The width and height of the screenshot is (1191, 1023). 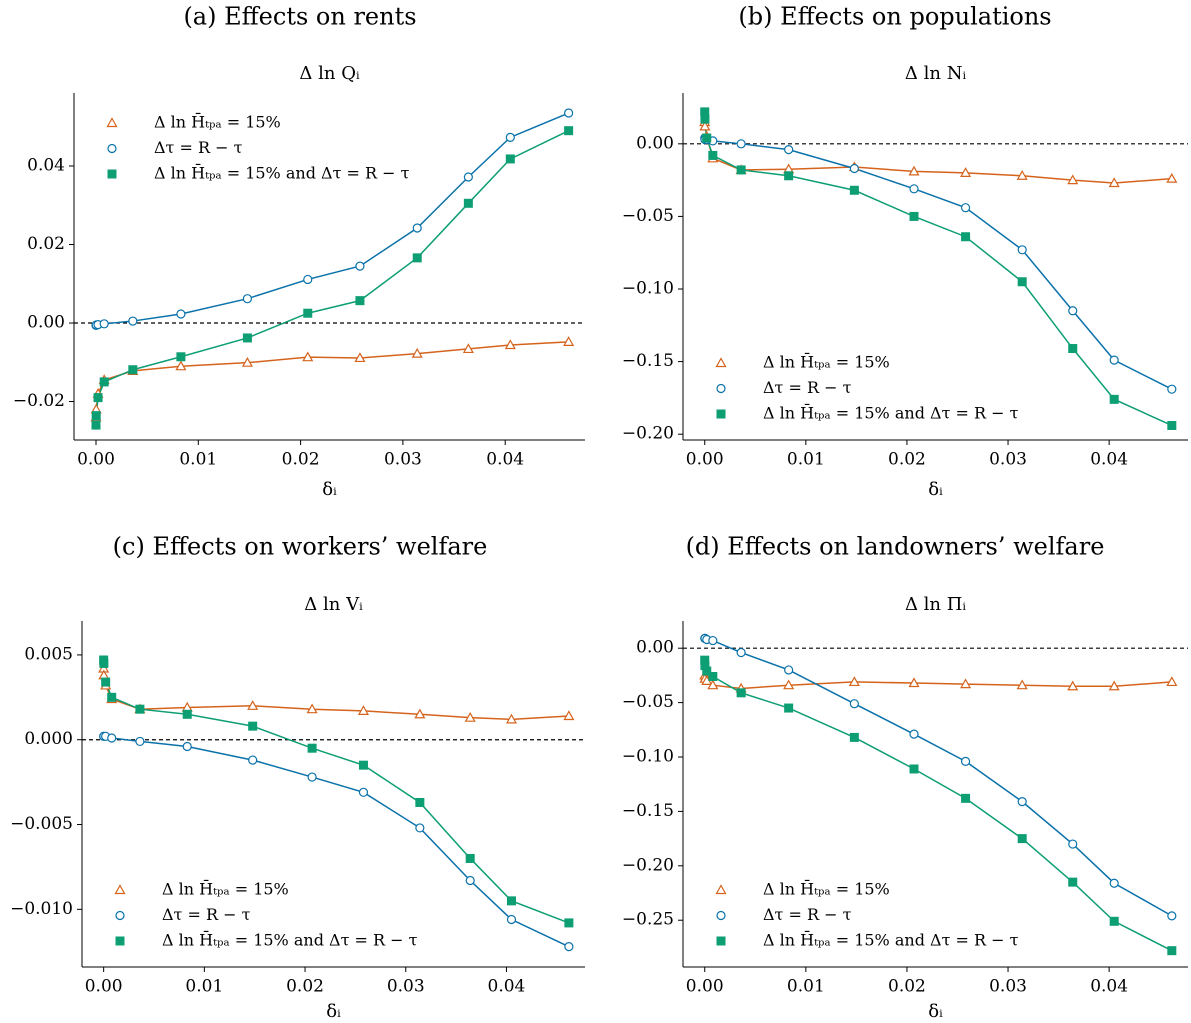 I want to click on y-tick-label: −0.05, so click(x=648, y=216).